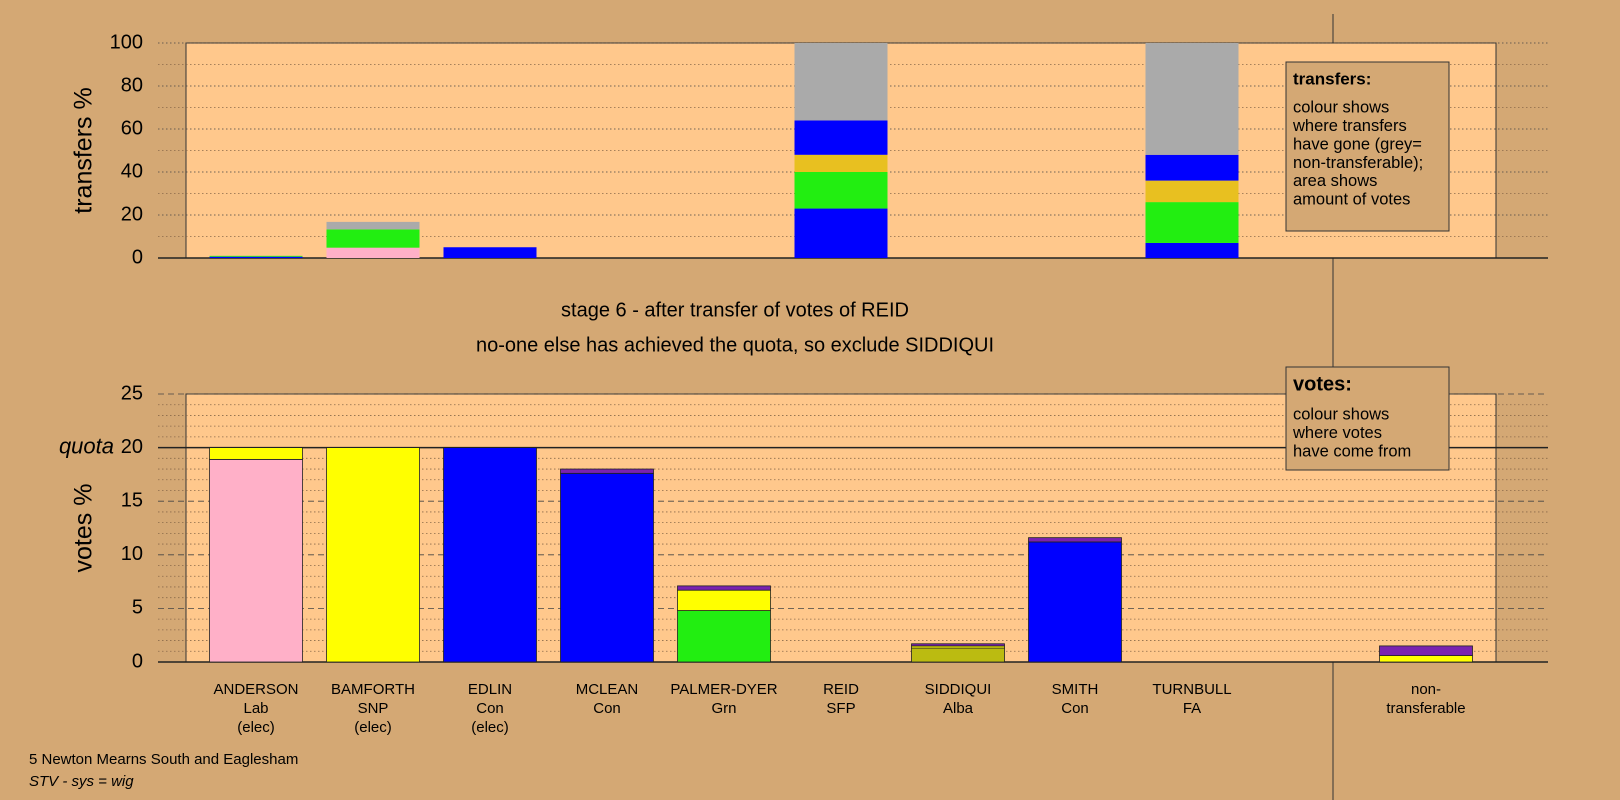 The image size is (1620, 800). Describe the element at coordinates (132, 171) in the screenshot. I see `y-tick-label: 40` at that location.